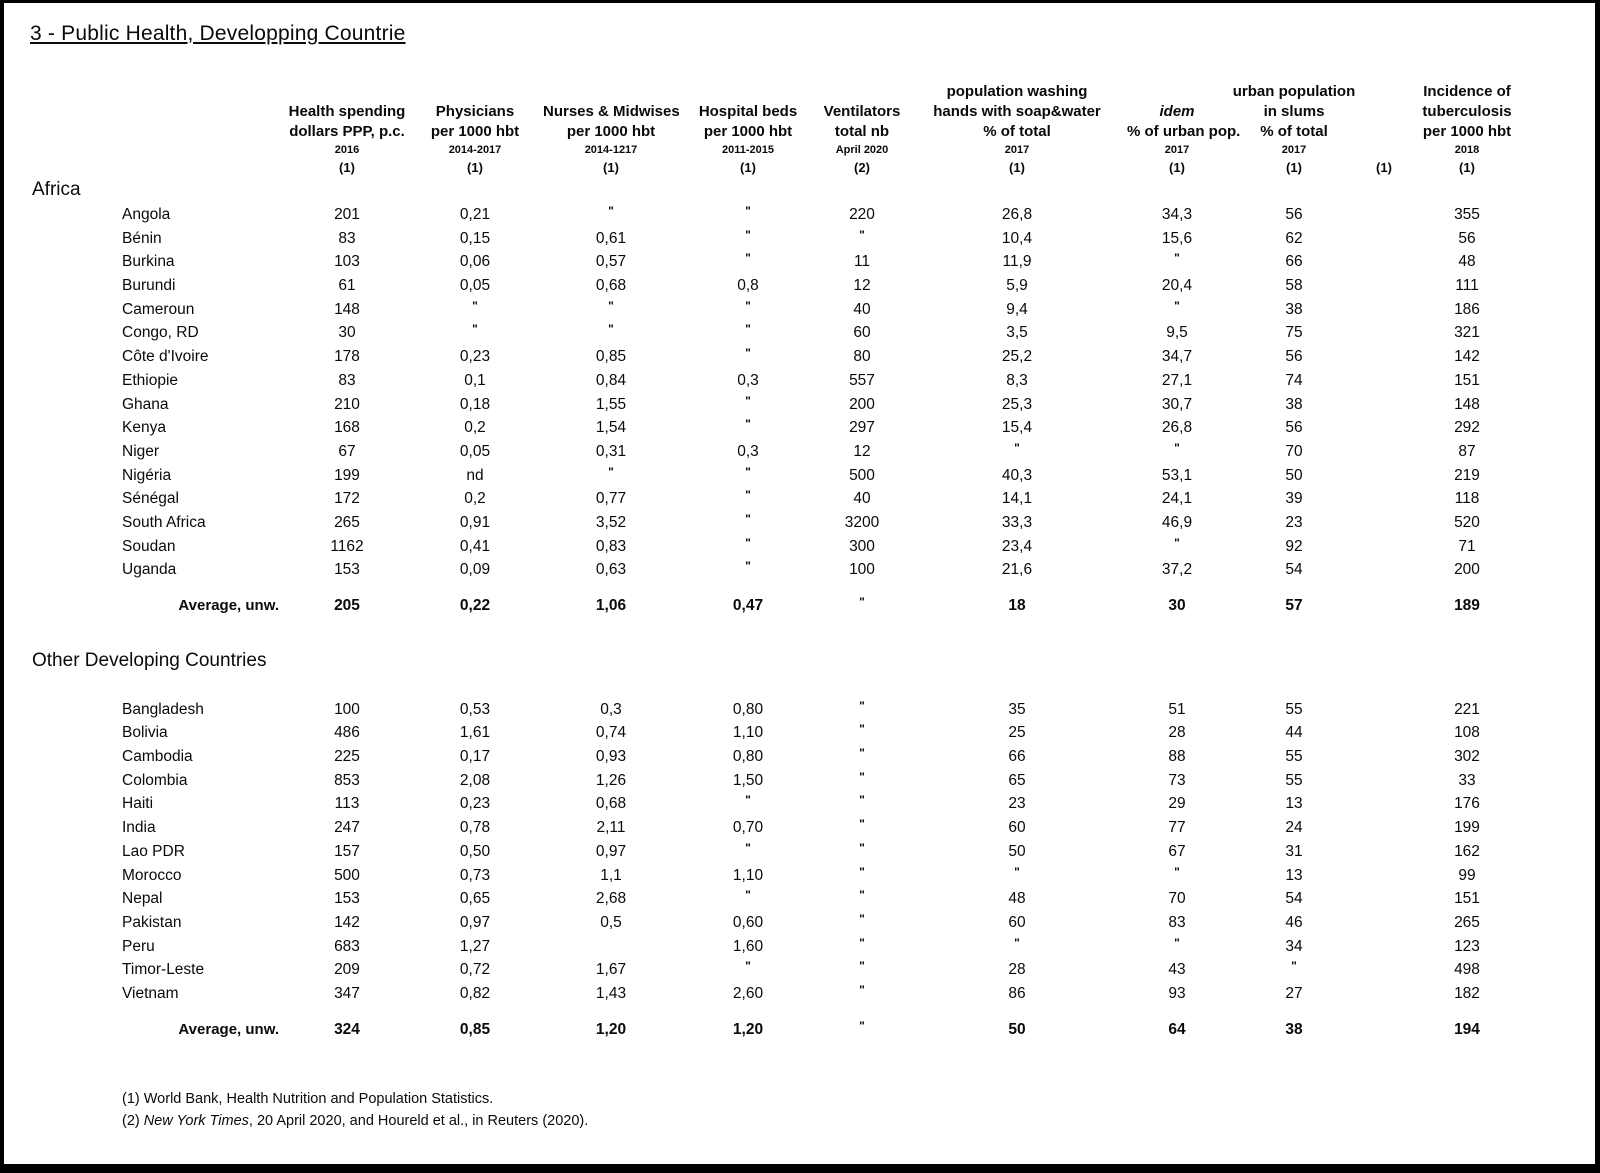 The height and width of the screenshot is (1173, 1600). Describe the element at coordinates (1017, 757) in the screenshot. I see `value-cell: 66` at that location.